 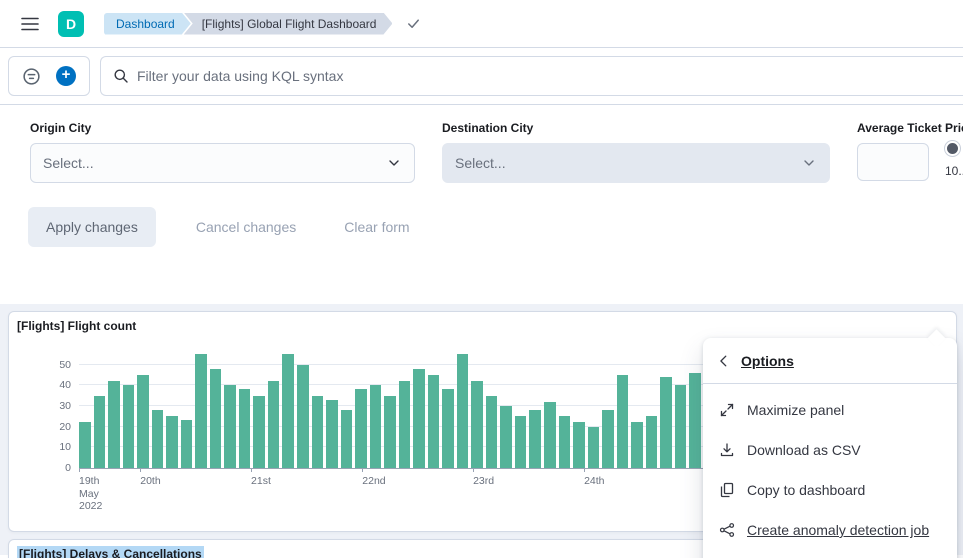 What do you see at coordinates (68, 468) in the screenshot?
I see `y-axis-label: 0` at bounding box center [68, 468].